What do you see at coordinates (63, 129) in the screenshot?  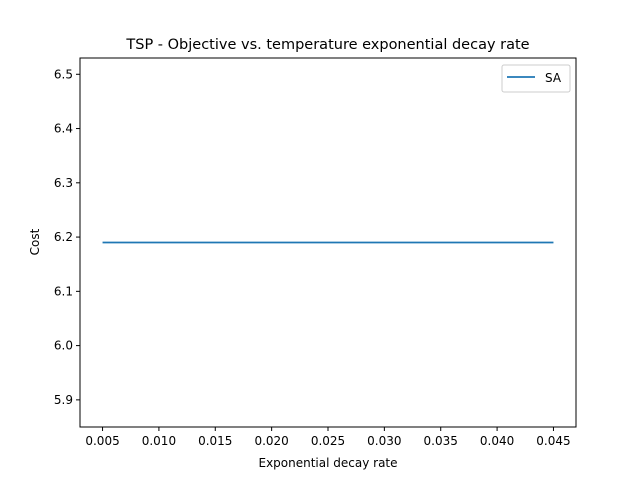 I see `y-tick-label: 6.4` at bounding box center [63, 129].